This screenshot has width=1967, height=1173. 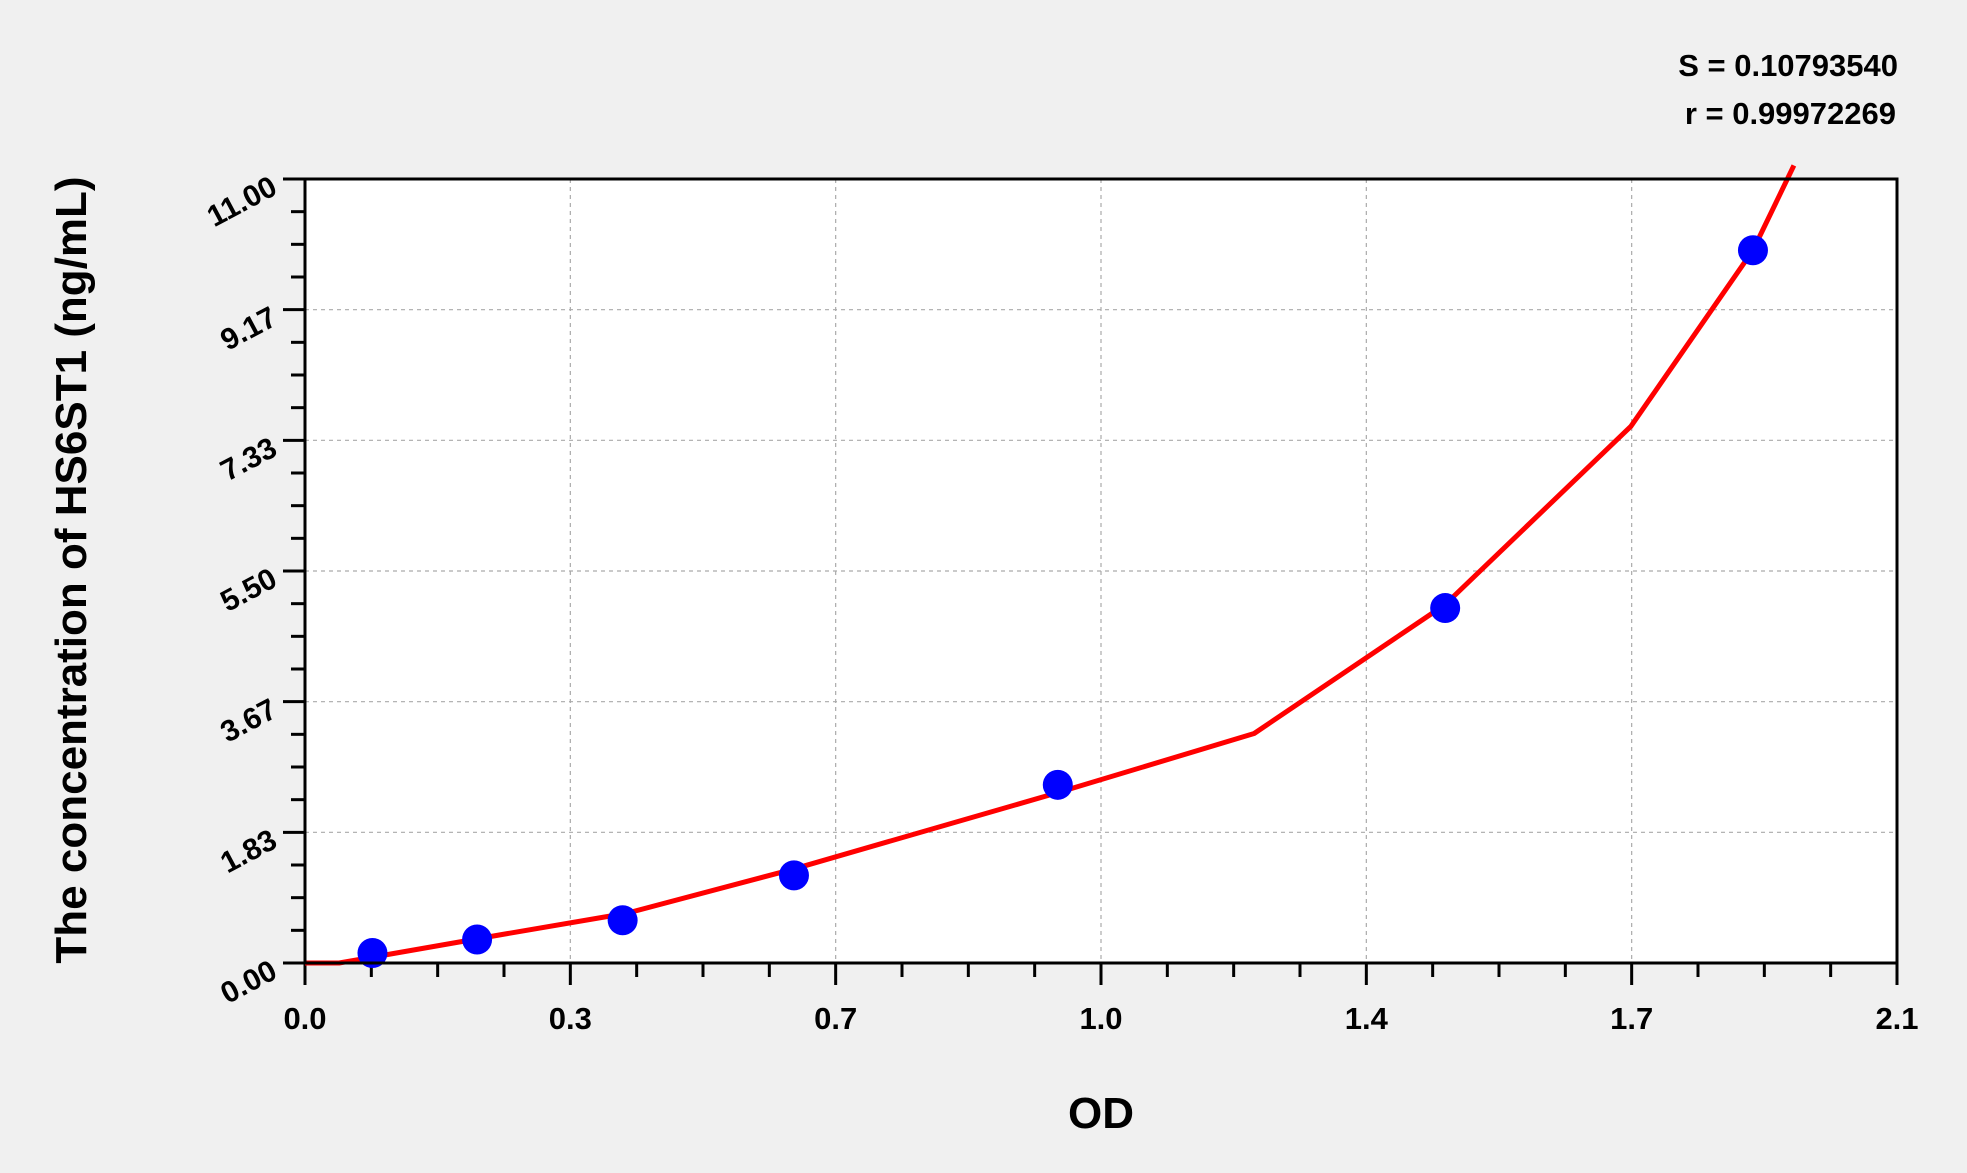 I want to click on x-tick-label: 0.3, so click(x=570, y=1018).